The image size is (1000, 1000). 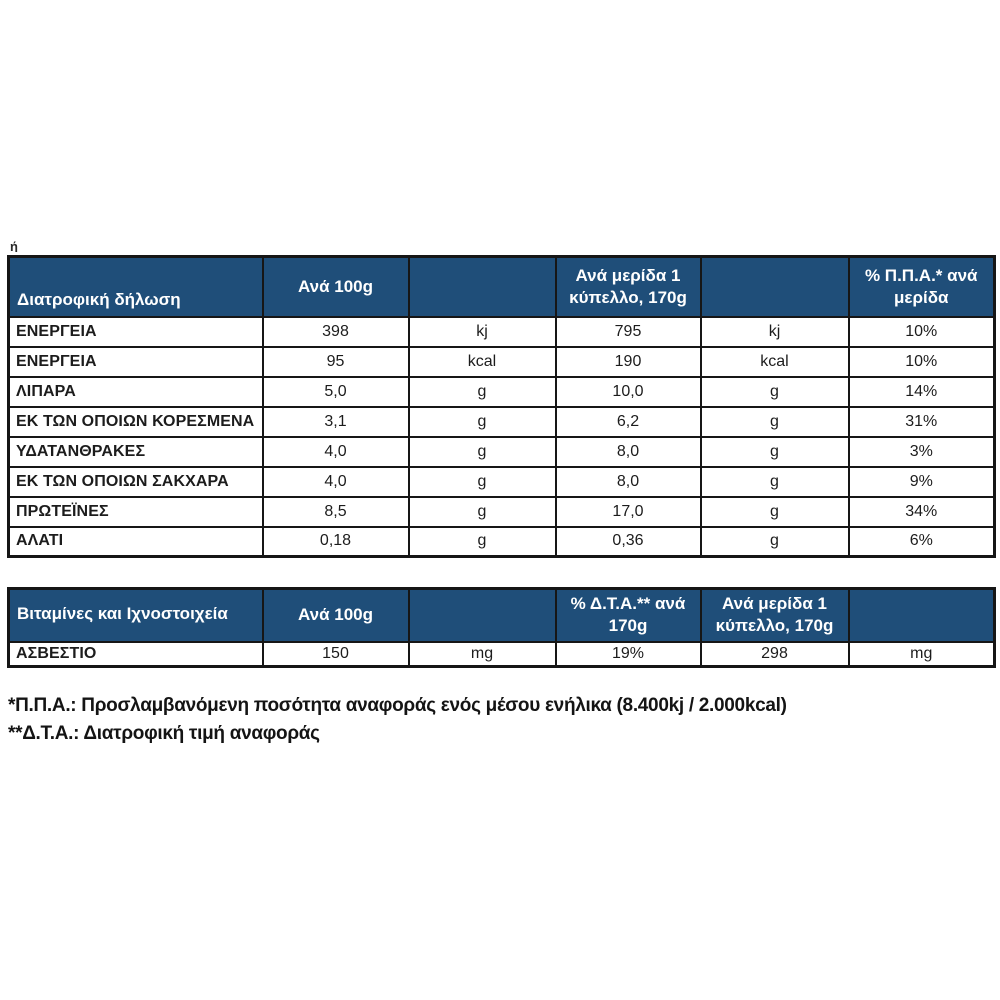 I want to click on value-per-100g: 8,5, so click(x=335, y=511).